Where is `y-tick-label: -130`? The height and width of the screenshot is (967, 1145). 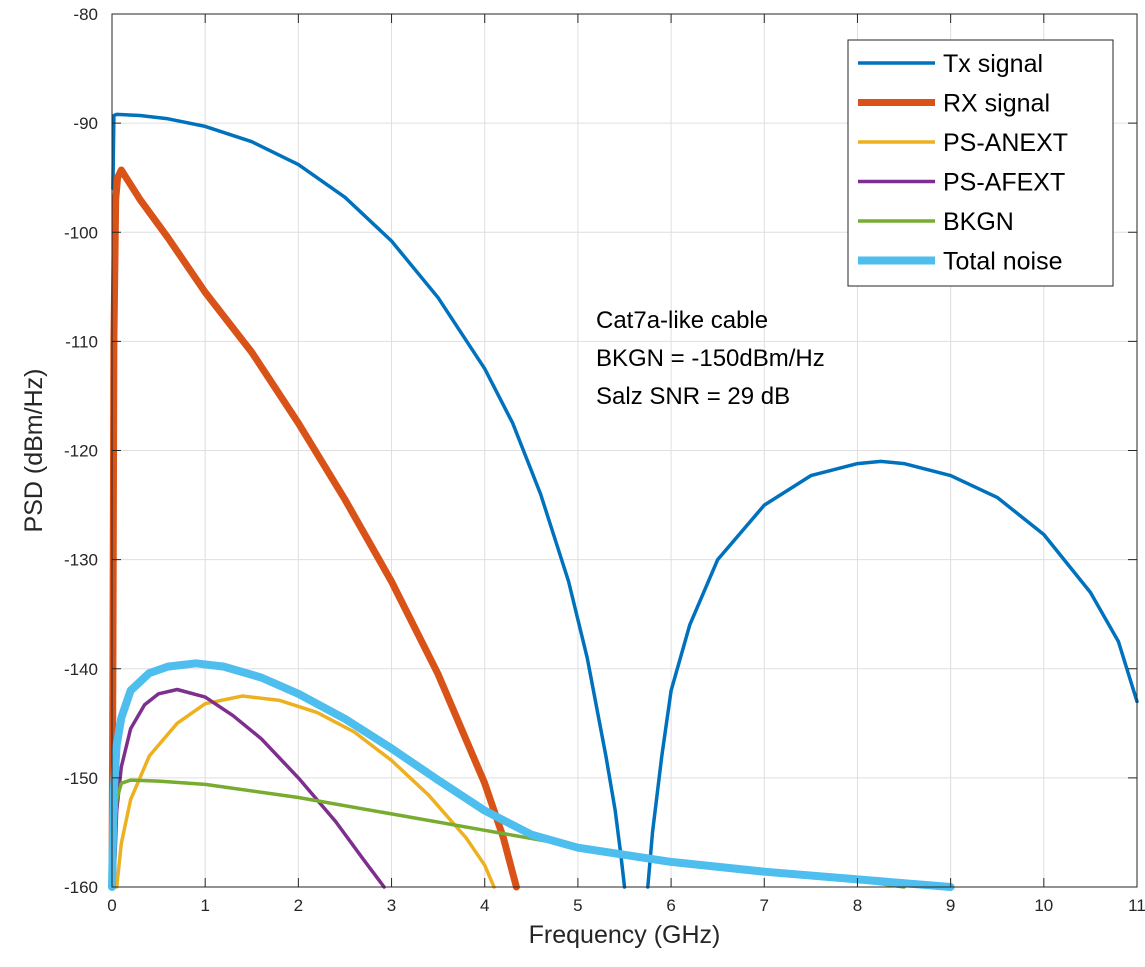 y-tick-label: -130 is located at coordinates (81, 560).